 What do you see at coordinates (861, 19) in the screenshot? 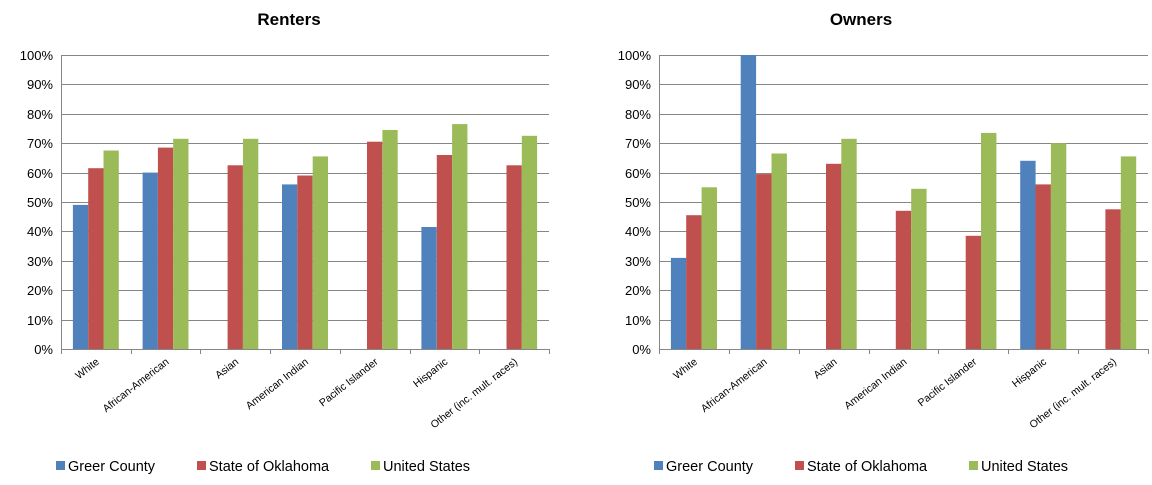
I see `chart-title: Owners` at bounding box center [861, 19].